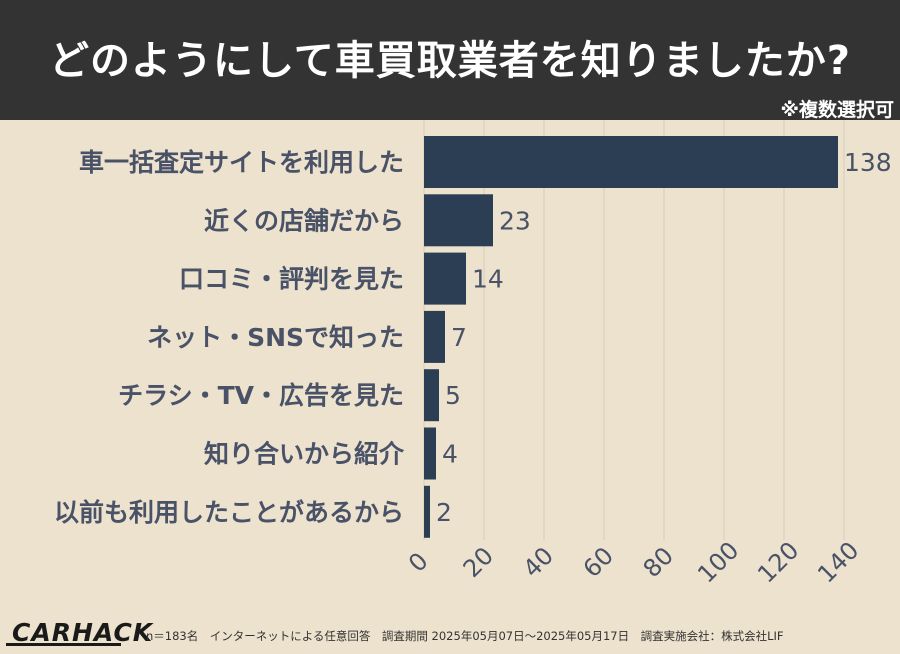 Image resolution: width=900 pixels, height=654 pixels. I want to click on x-tick-label-80: 80, so click(658, 562).